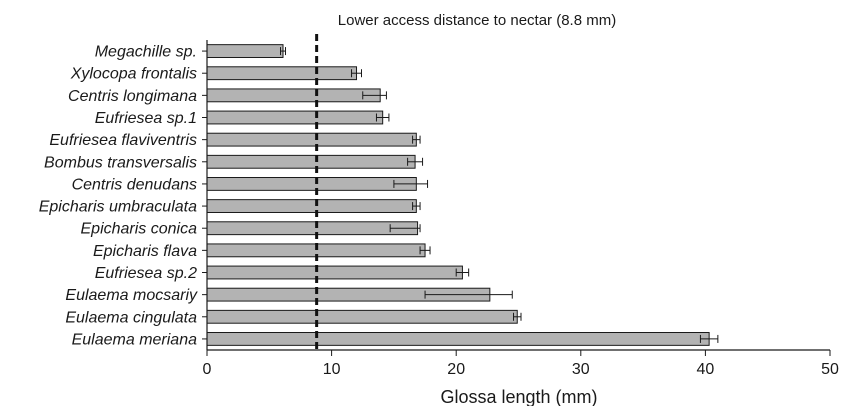  Describe the element at coordinates (145, 251) in the screenshot. I see `category-label: Epicharis flava` at that location.